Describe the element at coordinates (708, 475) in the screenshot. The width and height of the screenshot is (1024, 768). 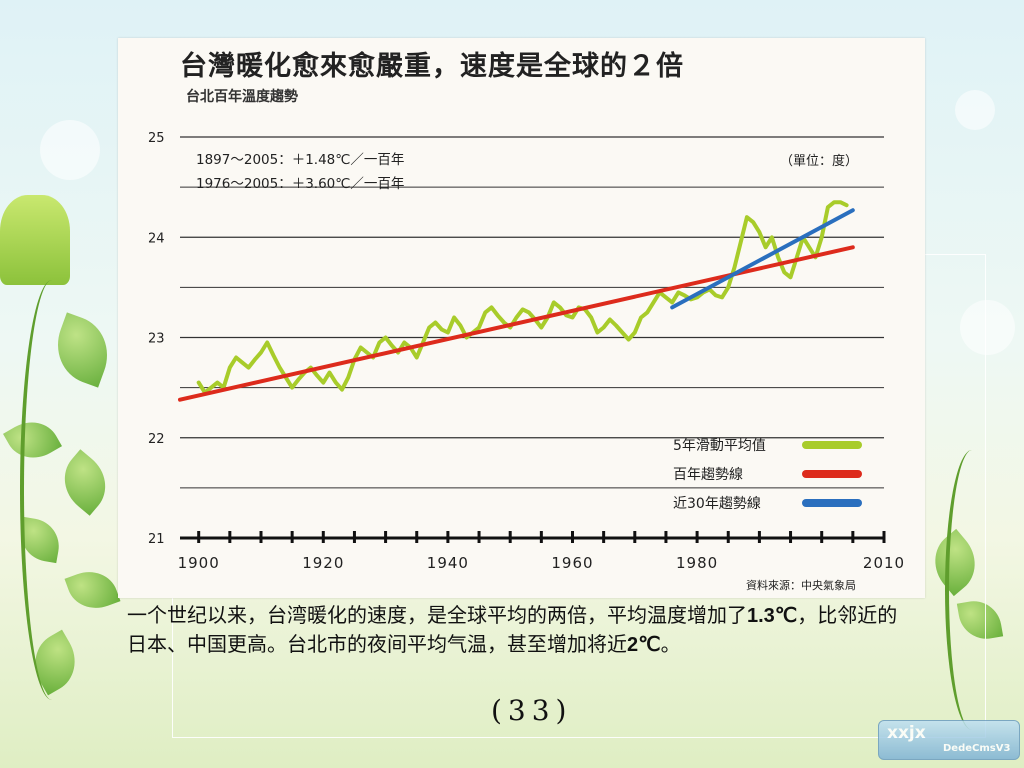
I see `legend-item-century-trend-label: 百年趨勢線` at that location.